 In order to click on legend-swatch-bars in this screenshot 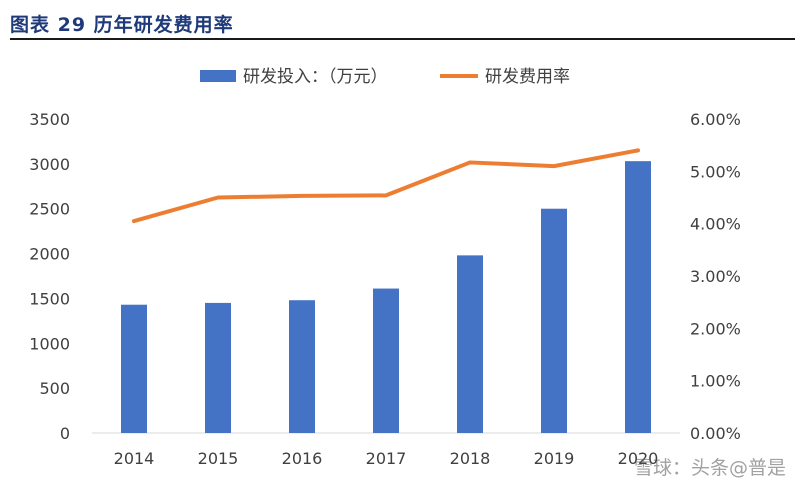, I will do `click(218, 76)`.